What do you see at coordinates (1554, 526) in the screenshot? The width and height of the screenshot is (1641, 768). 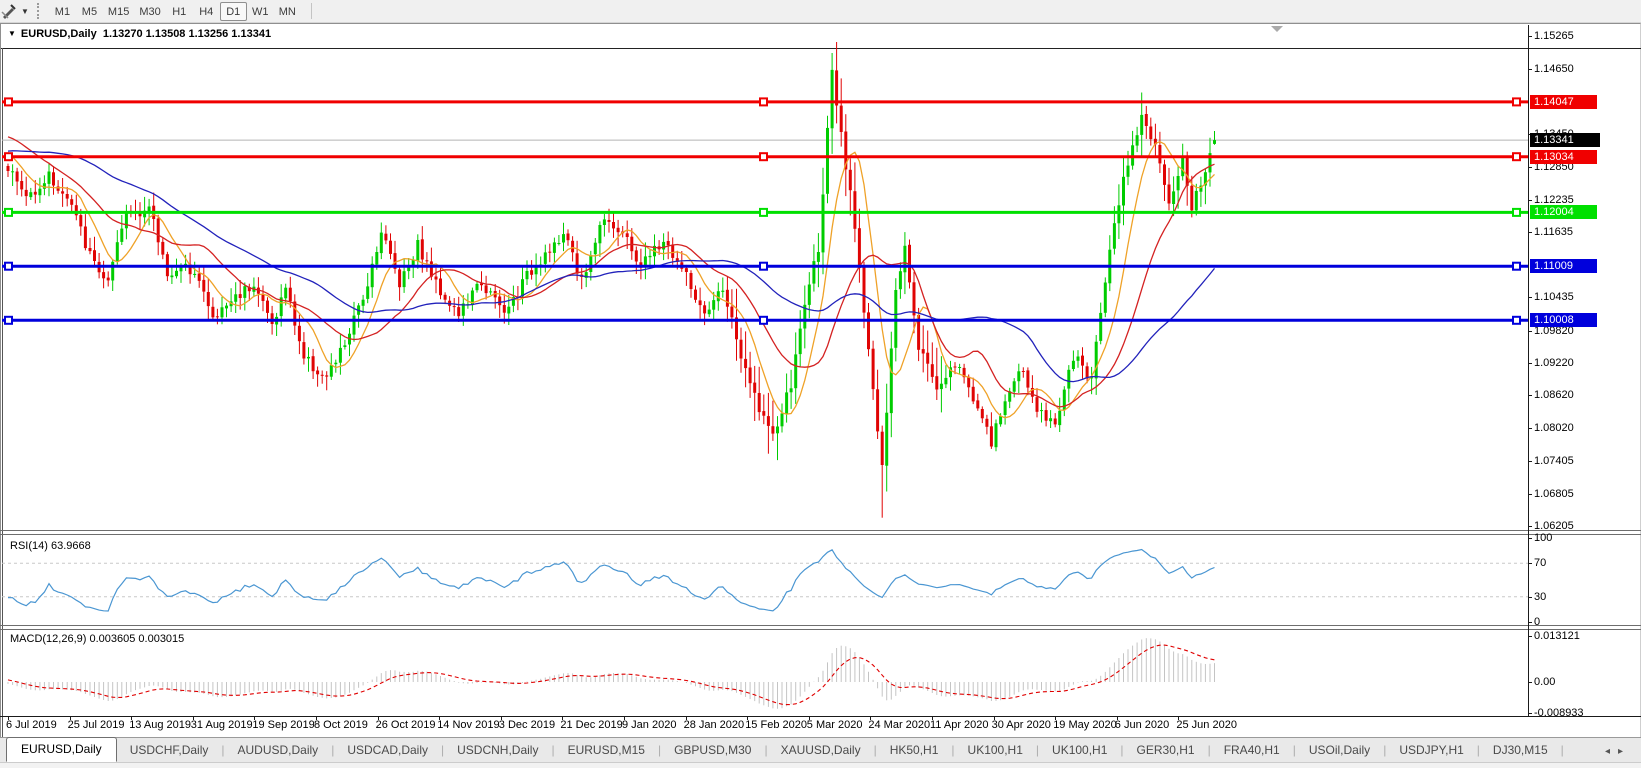 I see `price-tick-label: 1.06205` at bounding box center [1554, 526].